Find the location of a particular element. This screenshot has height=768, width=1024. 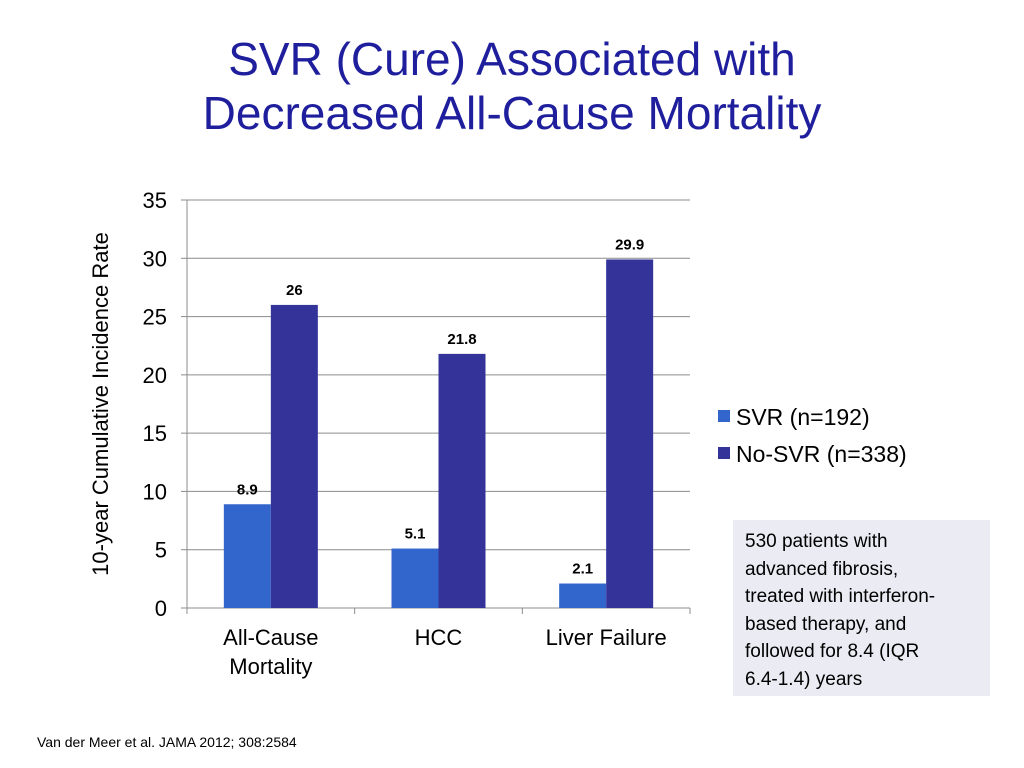

legend-label: No-SVR (n=338) is located at coordinates (821, 454).